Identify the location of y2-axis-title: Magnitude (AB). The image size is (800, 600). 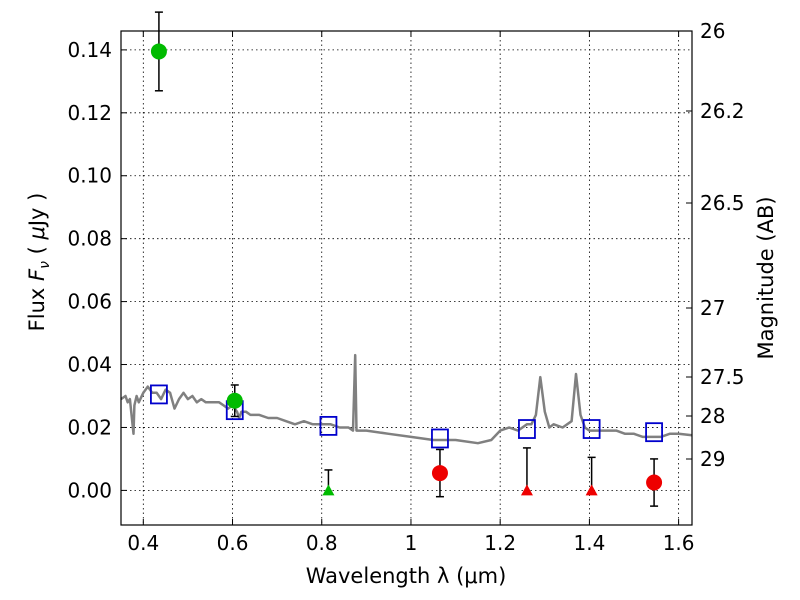
(766, 277).